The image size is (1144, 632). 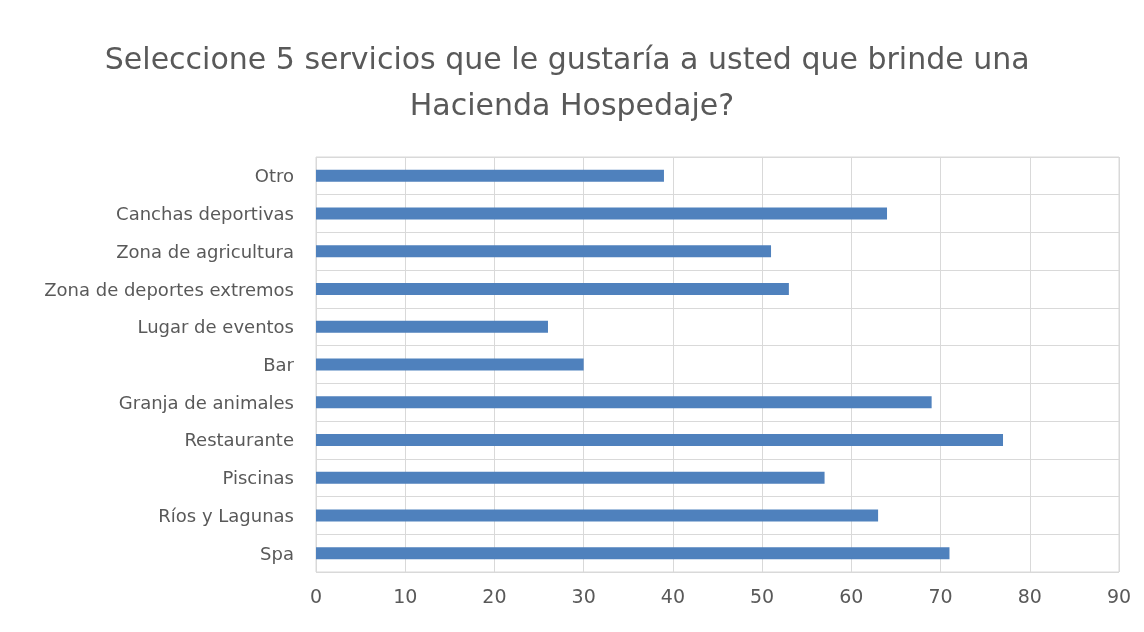 What do you see at coordinates (279, 364) in the screenshot?
I see `y-tick-label: Bar` at bounding box center [279, 364].